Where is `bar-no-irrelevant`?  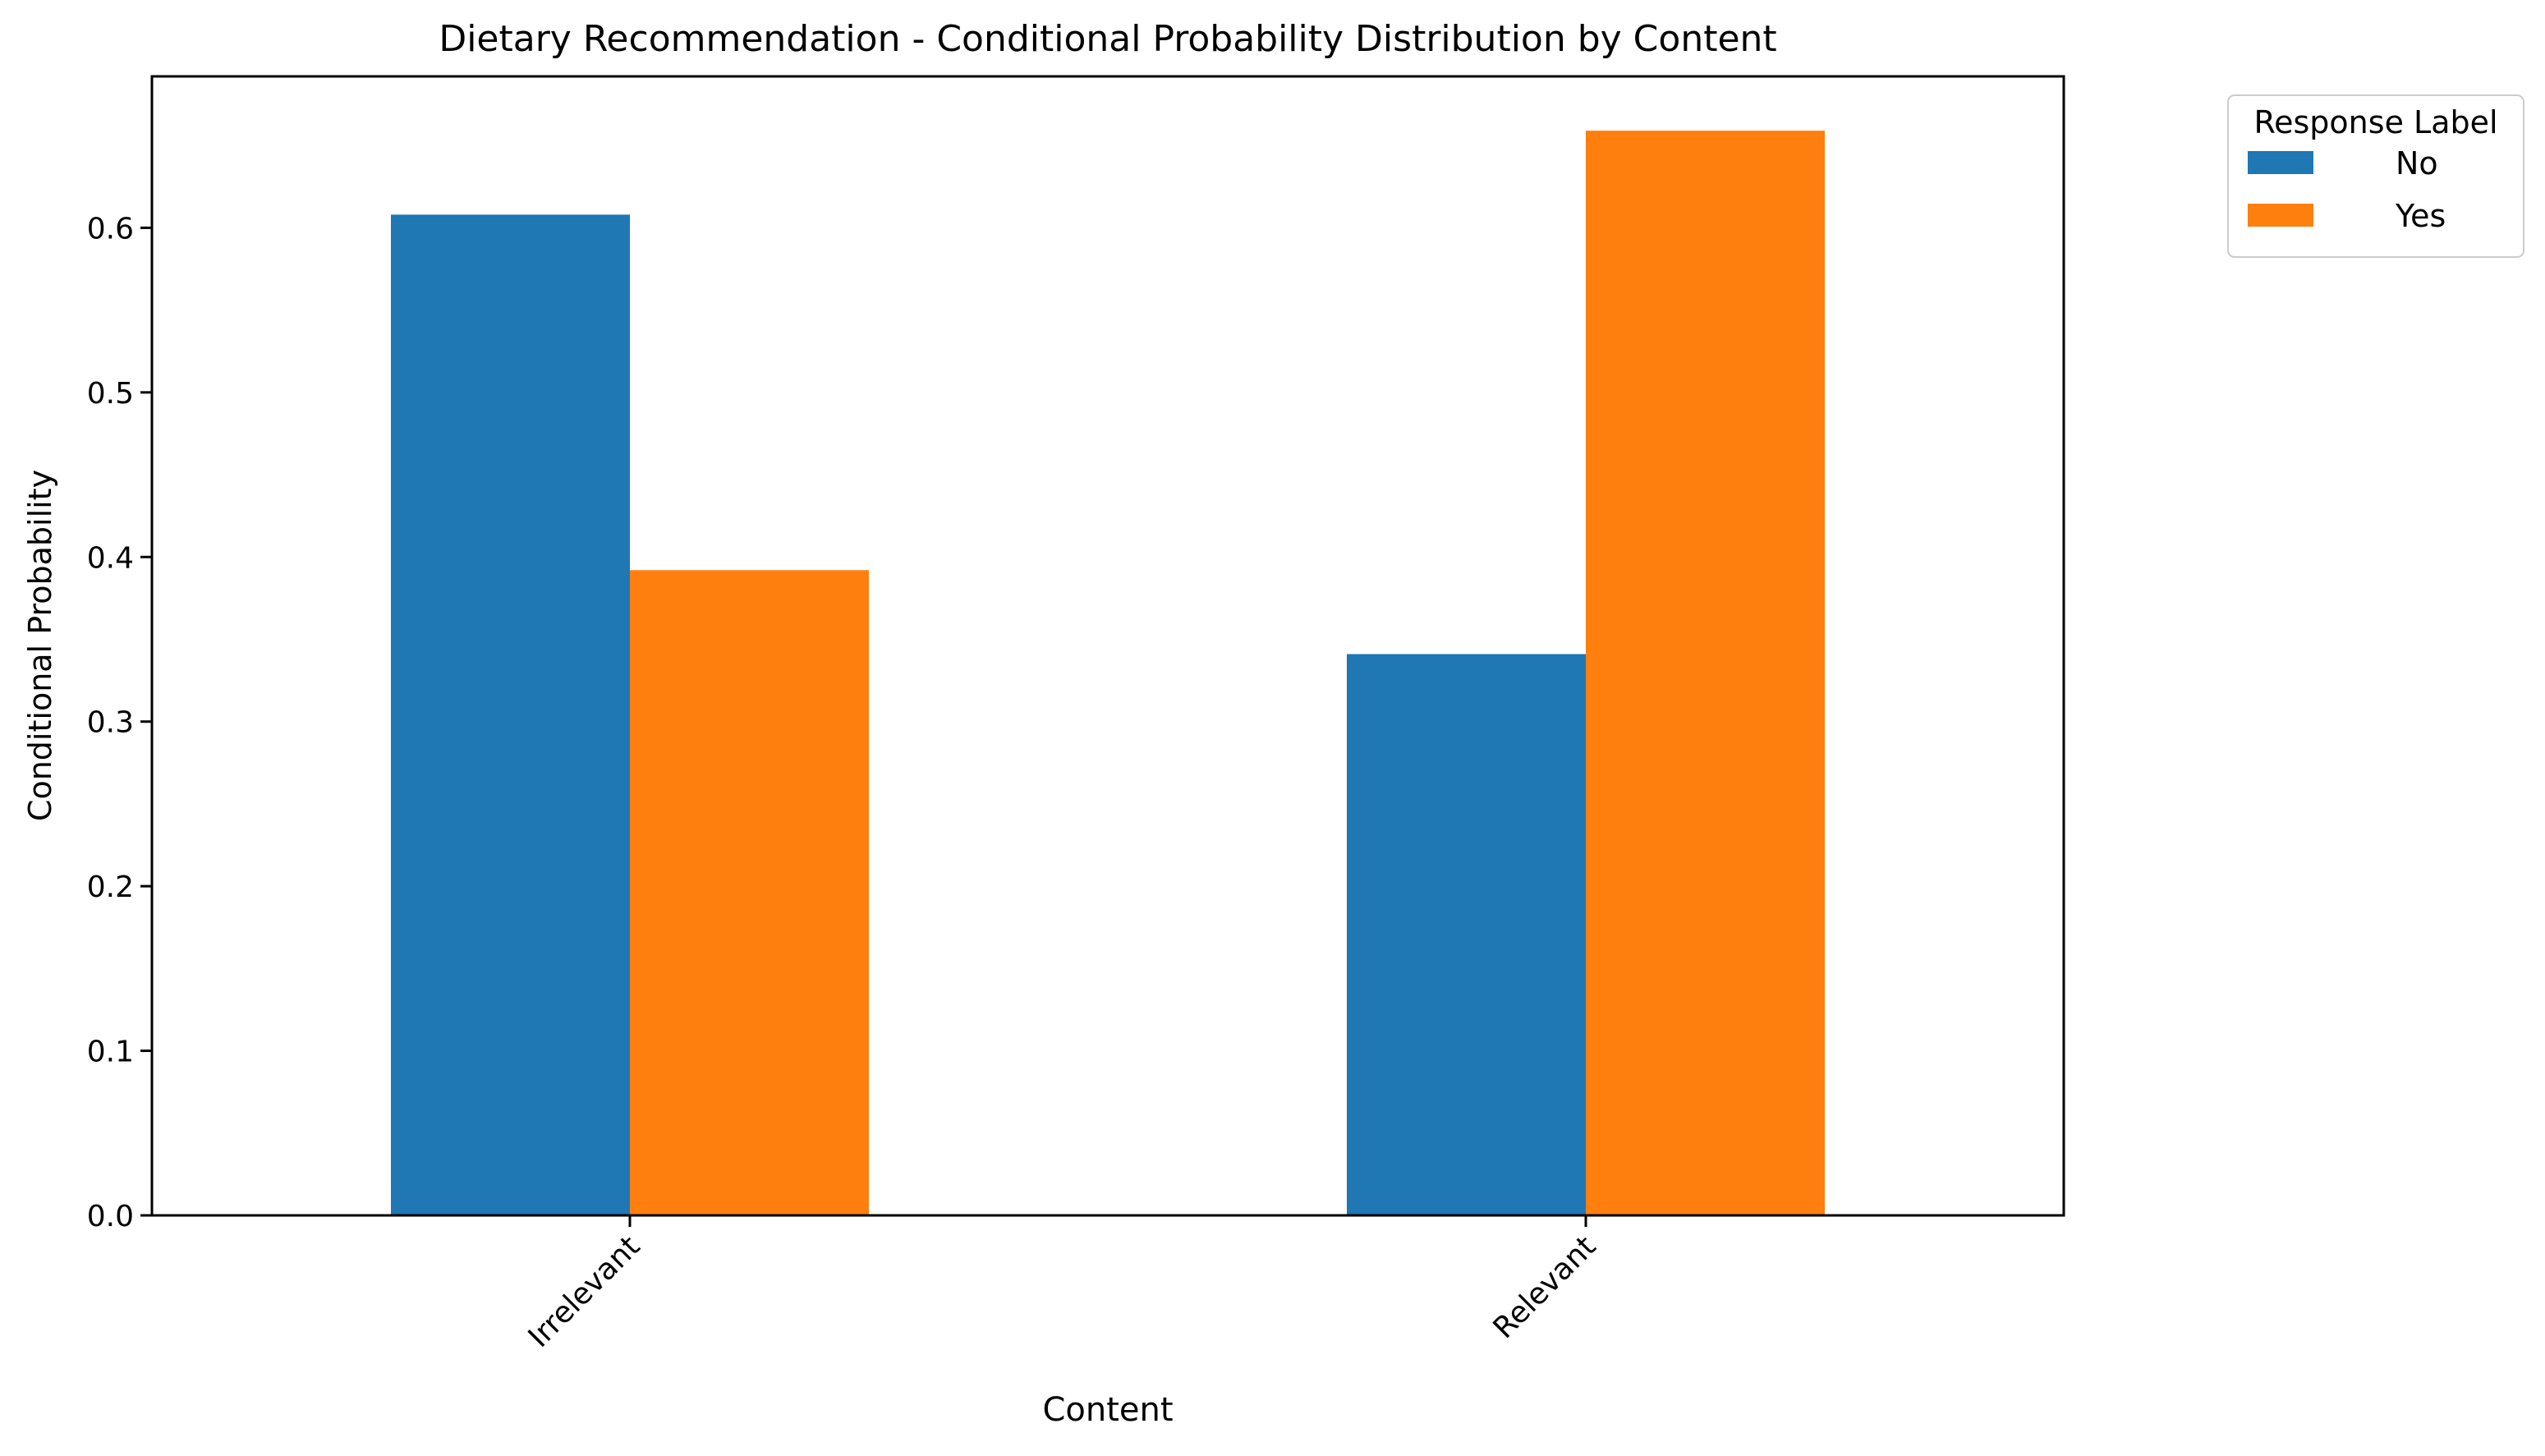 bar-no-irrelevant is located at coordinates (510, 715).